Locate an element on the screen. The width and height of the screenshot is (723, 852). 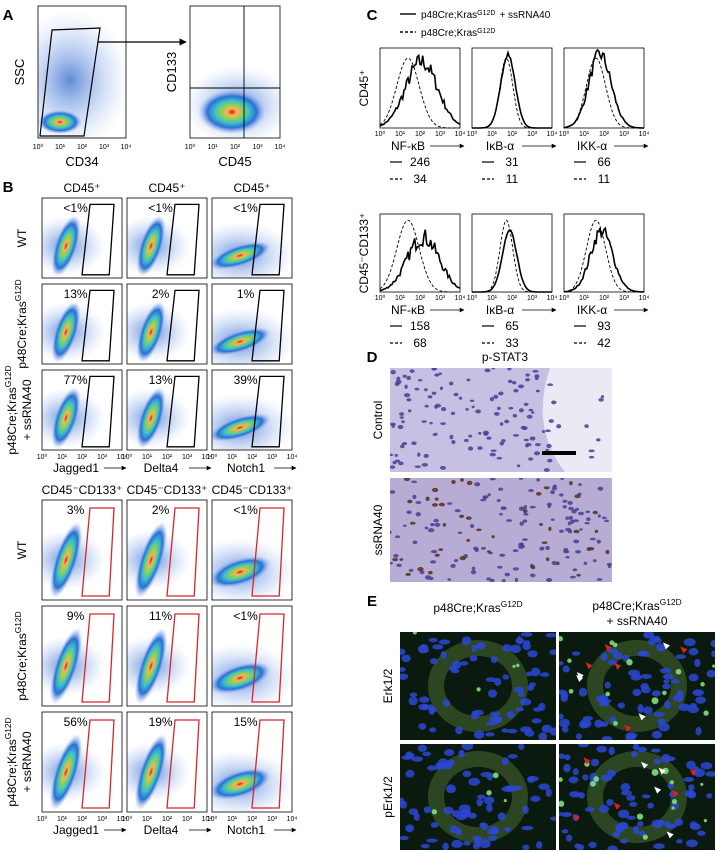
x-tick-label: 10¹ is located at coordinates (400, 298).